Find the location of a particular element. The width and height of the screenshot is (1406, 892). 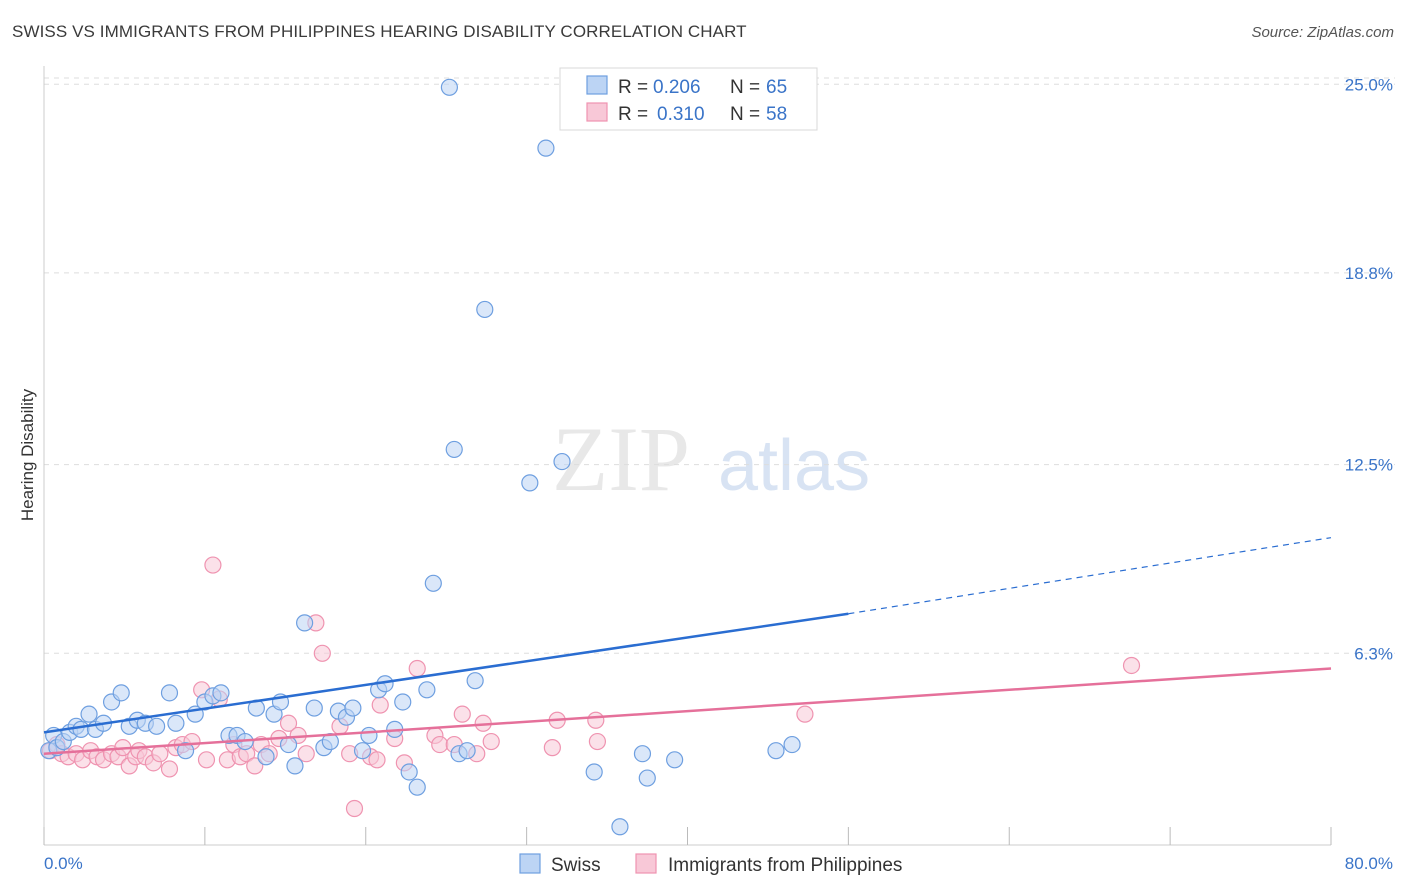

trend-line-swiss is located at coordinates (446, 673).